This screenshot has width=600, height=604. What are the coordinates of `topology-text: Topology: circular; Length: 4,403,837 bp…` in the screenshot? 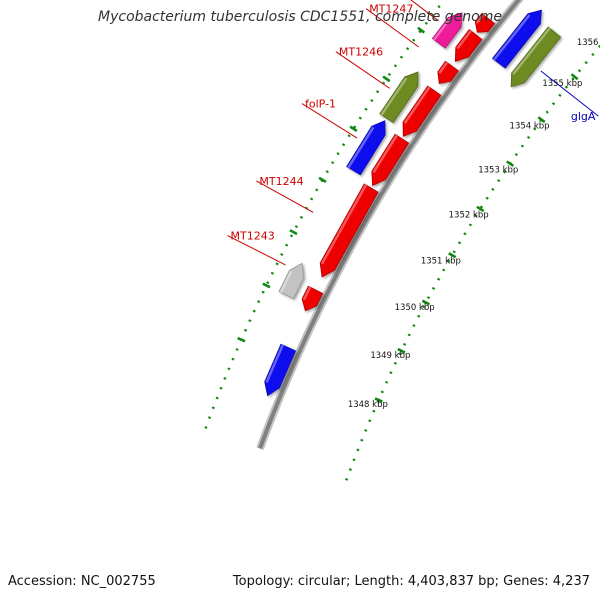 It's located at (411, 581).